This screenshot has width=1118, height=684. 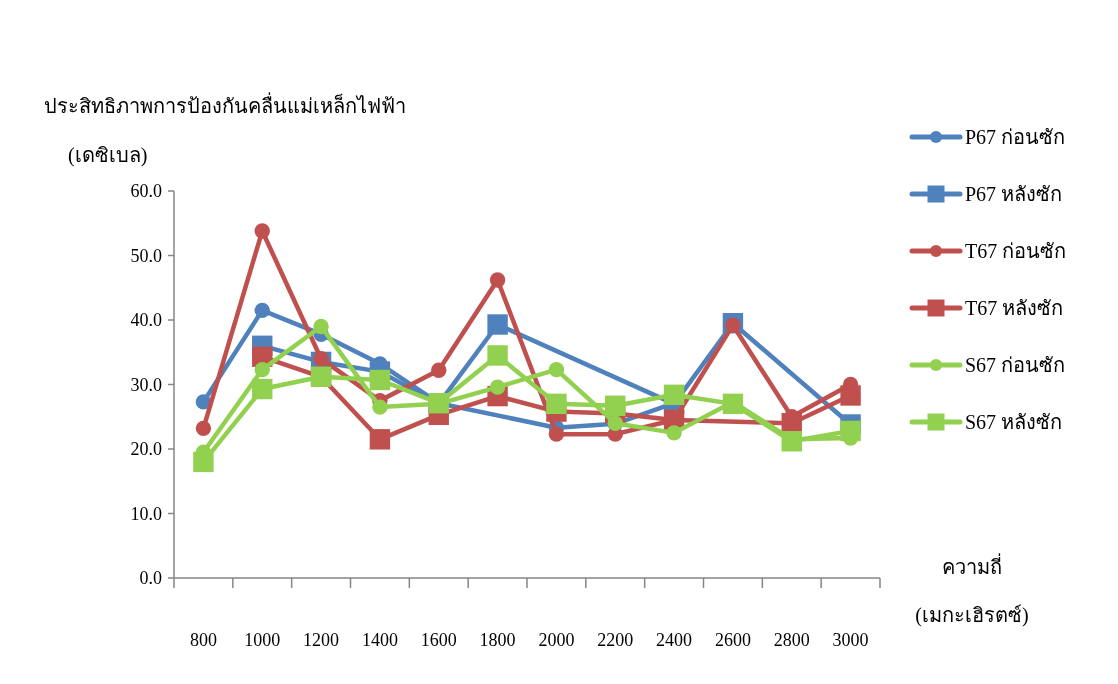 I want to click on y-tick-label: 0.0, so click(x=150, y=578).